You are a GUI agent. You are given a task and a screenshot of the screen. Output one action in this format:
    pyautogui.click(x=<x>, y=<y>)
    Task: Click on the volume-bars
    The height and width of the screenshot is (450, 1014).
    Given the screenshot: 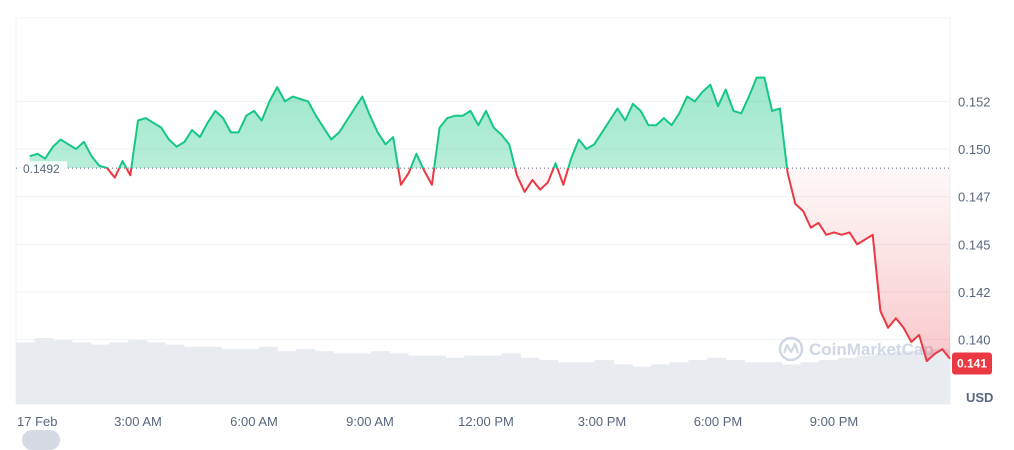 What is the action you would take?
    pyautogui.click(x=483, y=371)
    